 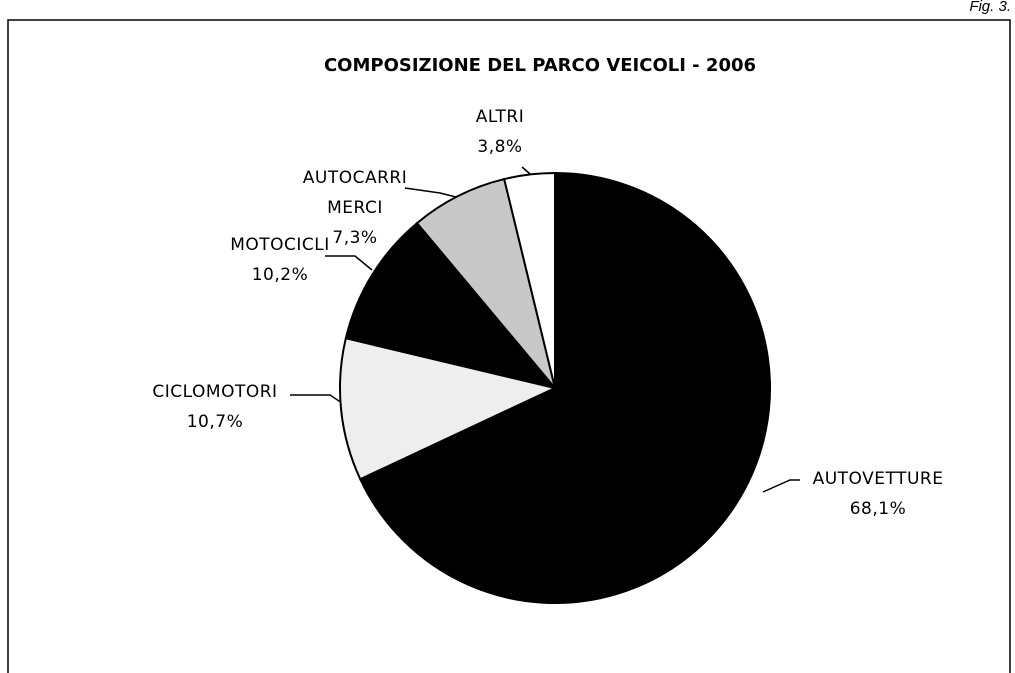 What do you see at coordinates (500, 147) in the screenshot?
I see `value-label: 3,8%` at bounding box center [500, 147].